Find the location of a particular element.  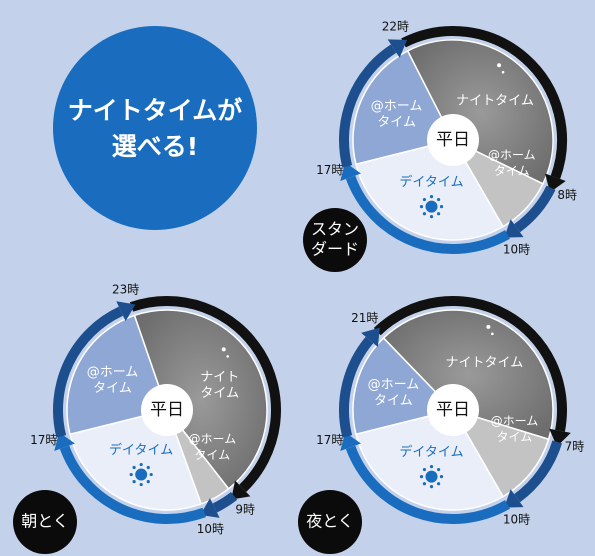

time-label: 23時 is located at coordinates (125, 289).